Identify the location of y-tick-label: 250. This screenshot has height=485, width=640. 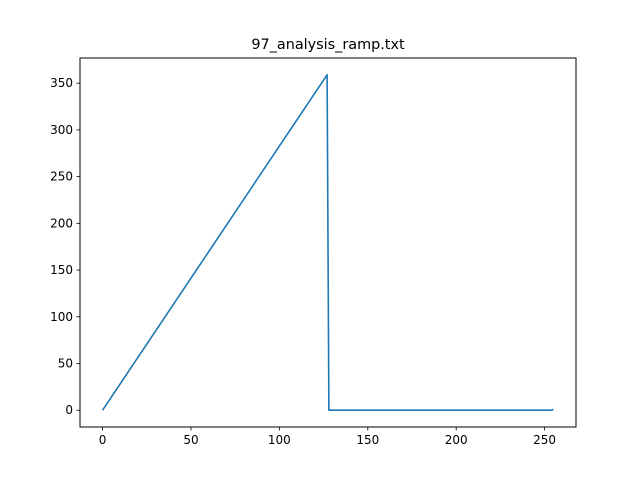
(61, 177).